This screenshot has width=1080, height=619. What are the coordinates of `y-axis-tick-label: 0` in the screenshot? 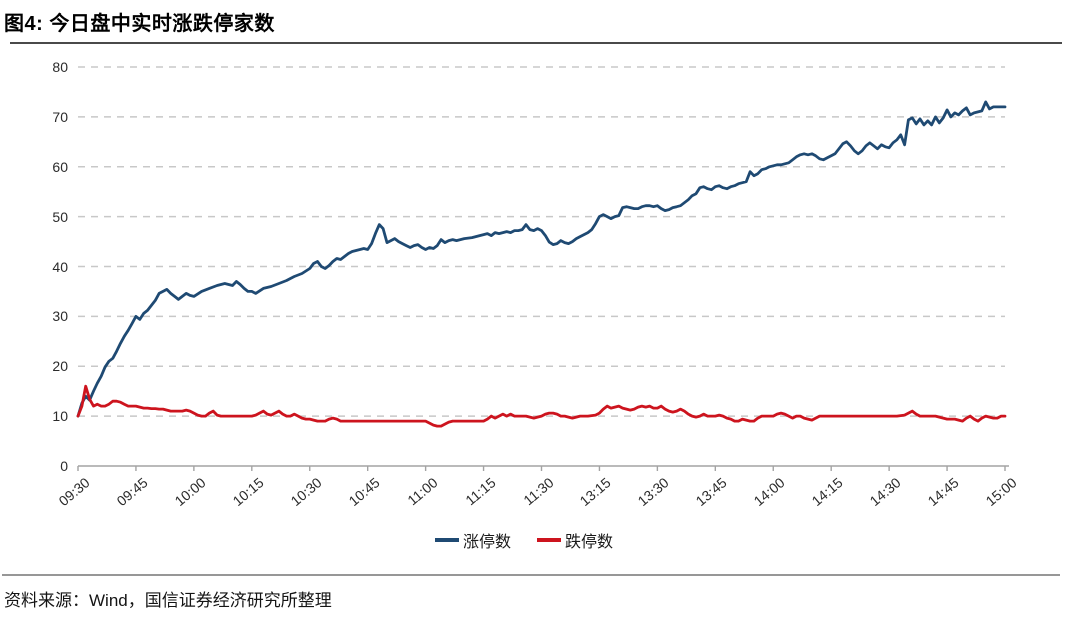 It's located at (64, 466).